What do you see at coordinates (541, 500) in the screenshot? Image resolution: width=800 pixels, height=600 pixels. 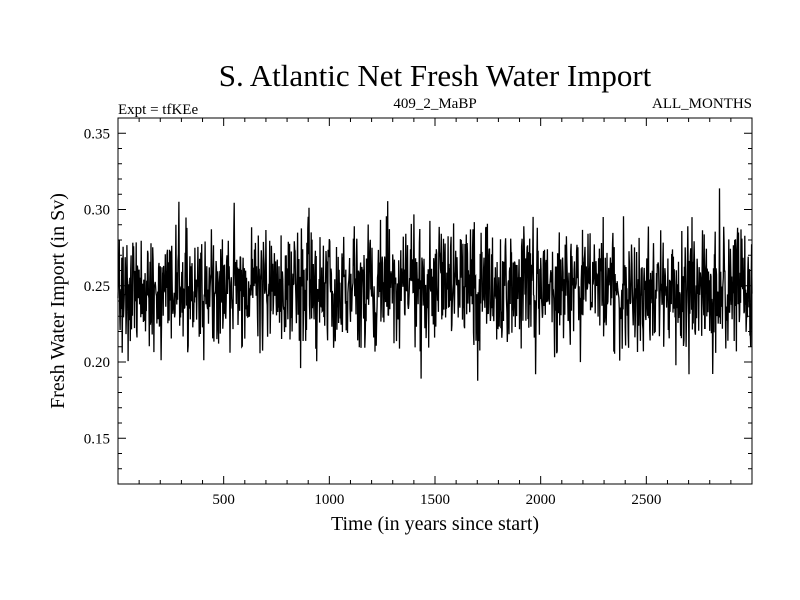 I see `x-tick-label: 2000` at bounding box center [541, 500].